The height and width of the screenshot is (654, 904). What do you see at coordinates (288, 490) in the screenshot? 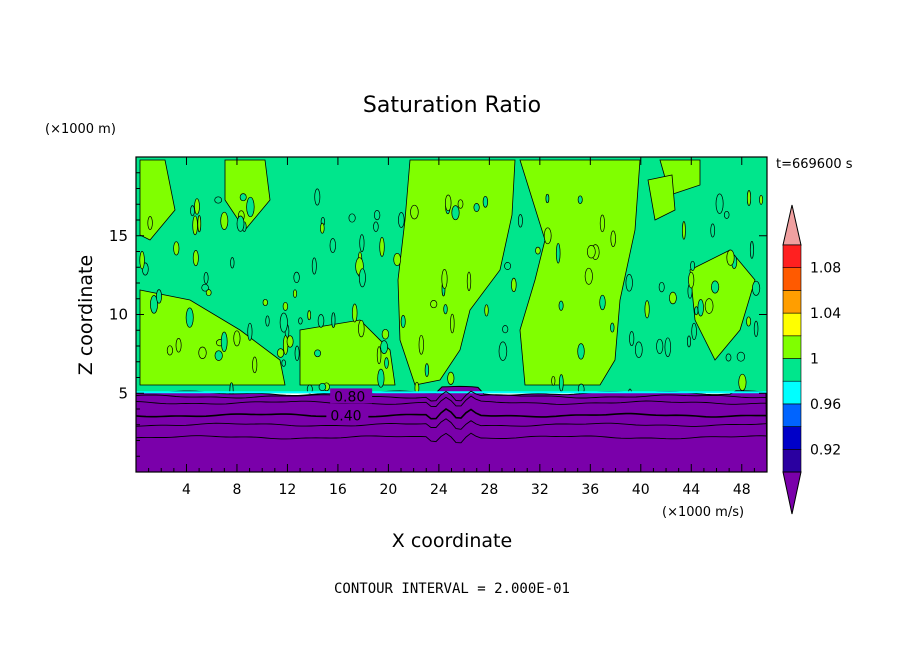
I see `x-tick-label: 12` at bounding box center [288, 490].